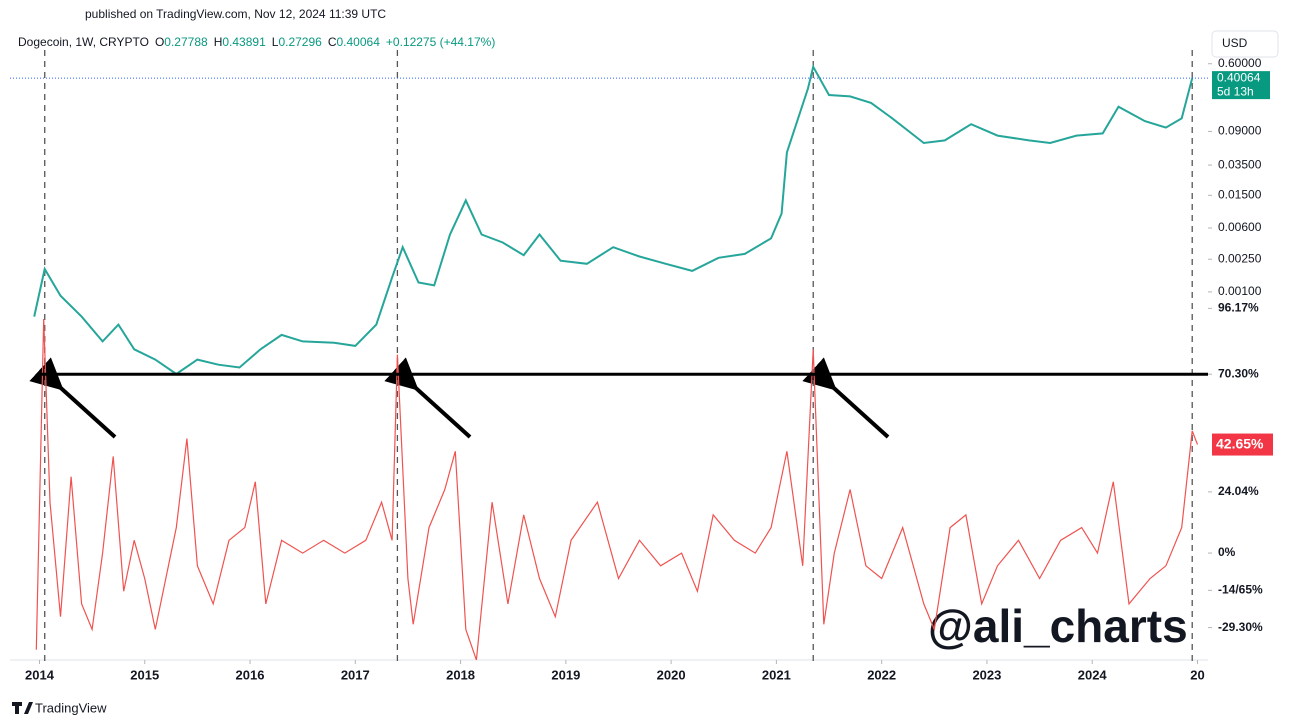 The image size is (1294, 725). I want to click on y-tick-label: 0.00100, so click(1240, 291).